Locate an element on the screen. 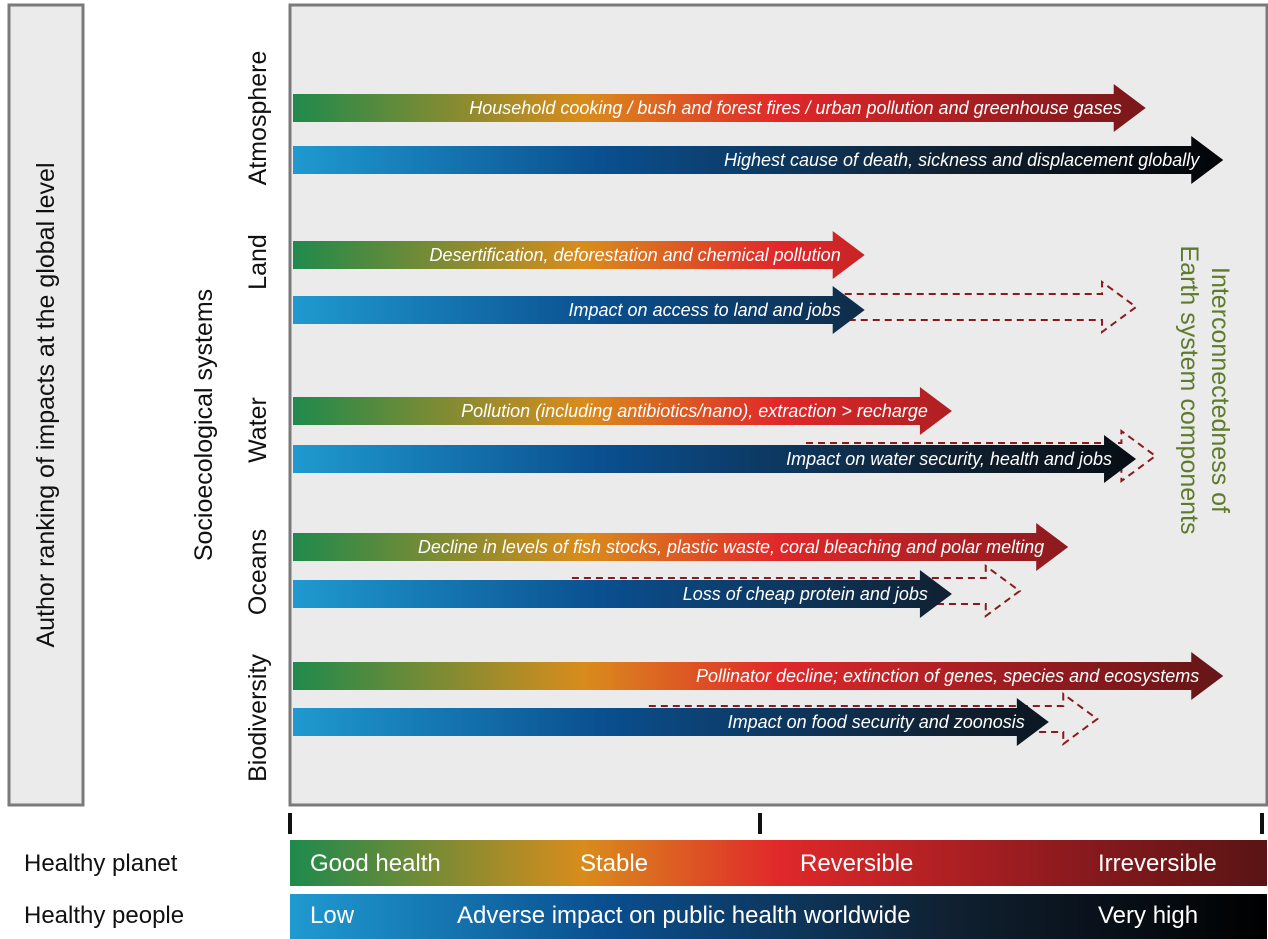 The height and width of the screenshot is (939, 1268). people-arrow-land is located at coordinates (579, 310).